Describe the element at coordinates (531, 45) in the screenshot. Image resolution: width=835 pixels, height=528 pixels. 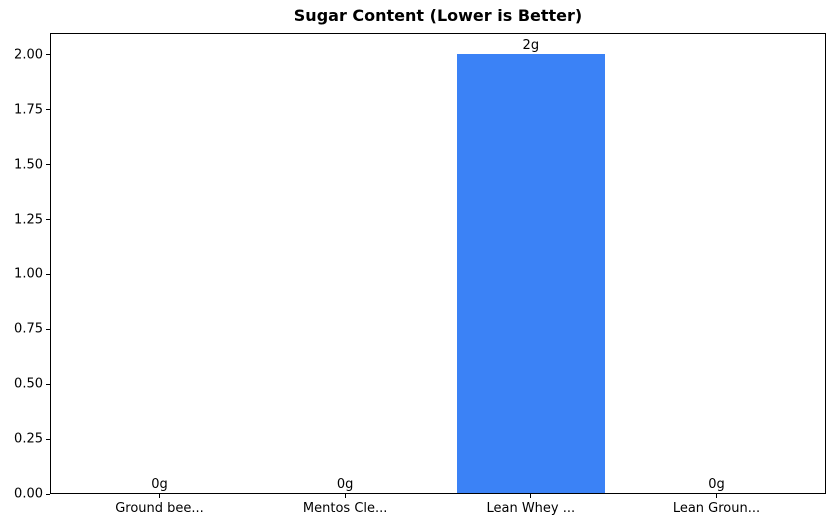
I see `bar-value-label: 2g` at that location.